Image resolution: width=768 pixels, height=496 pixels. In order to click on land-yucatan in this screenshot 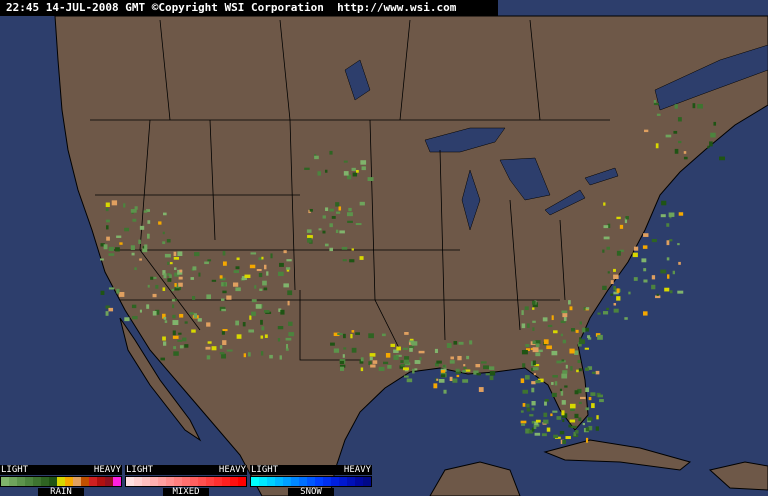, I will do `click(475, 478)`.